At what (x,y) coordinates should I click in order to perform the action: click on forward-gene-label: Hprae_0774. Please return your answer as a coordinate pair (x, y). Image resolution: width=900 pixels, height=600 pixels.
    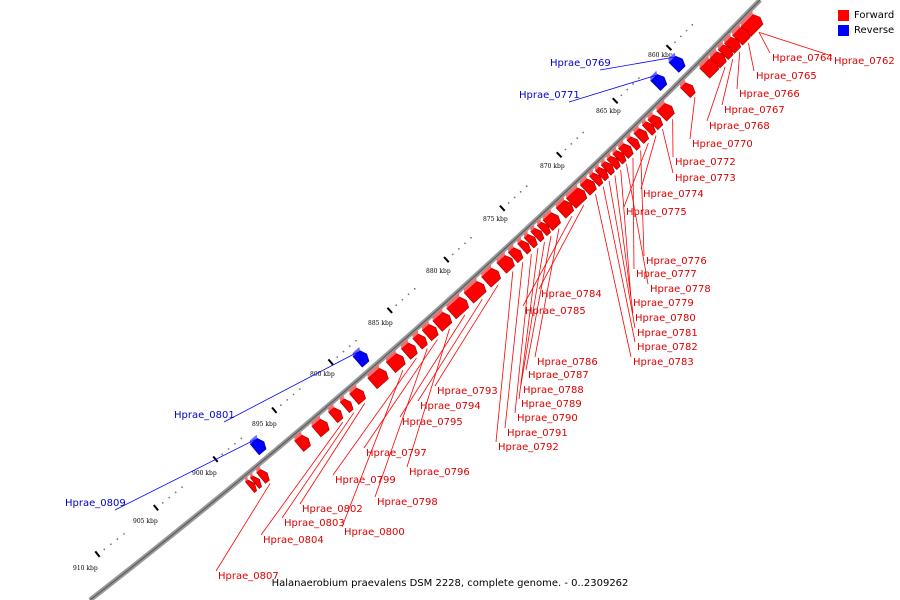
    Looking at the image, I should click on (673, 194).